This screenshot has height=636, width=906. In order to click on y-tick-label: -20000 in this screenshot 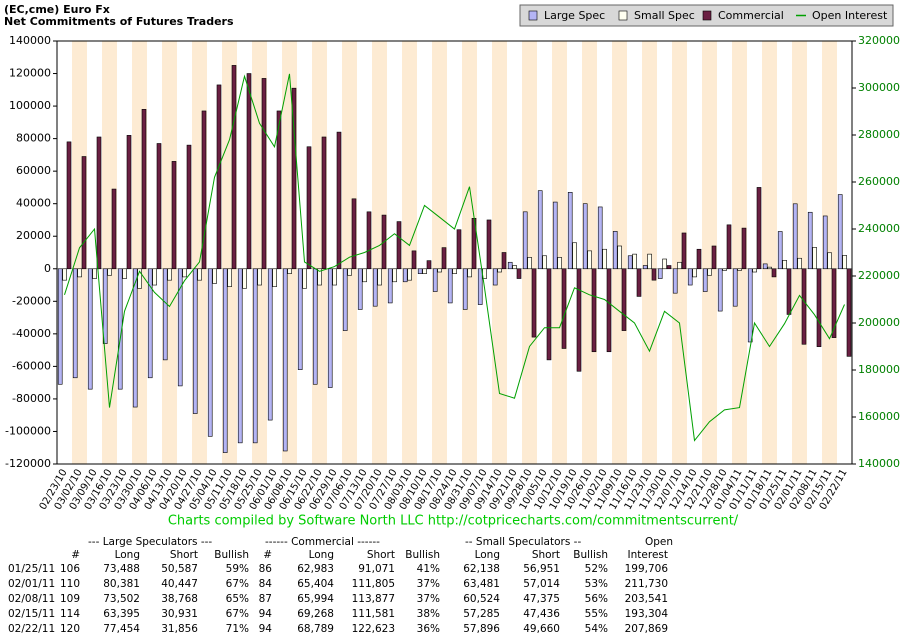, I will do `click(31, 300)`.